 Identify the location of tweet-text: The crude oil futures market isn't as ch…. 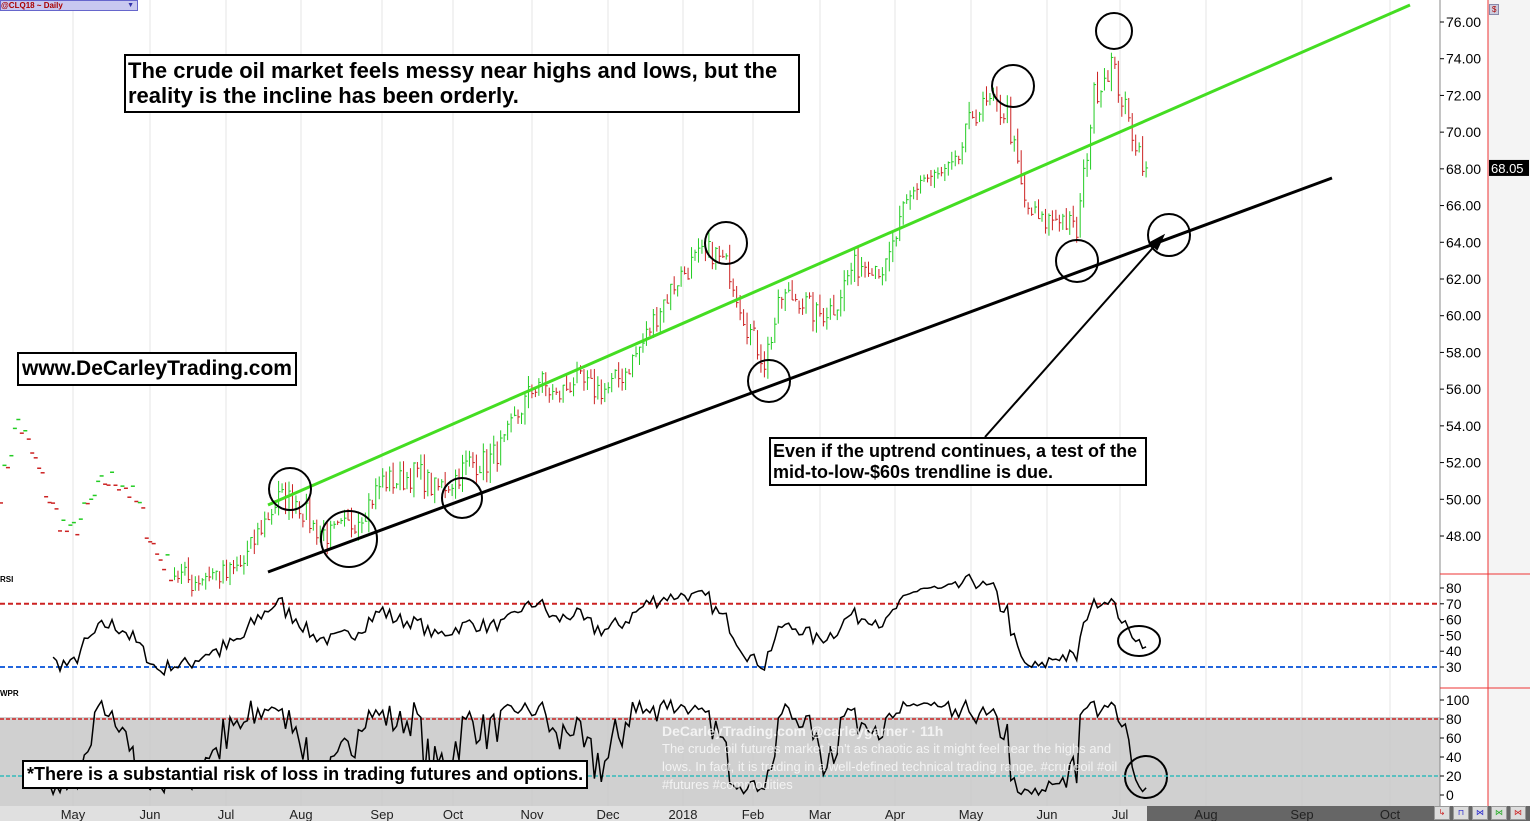
(890, 766).